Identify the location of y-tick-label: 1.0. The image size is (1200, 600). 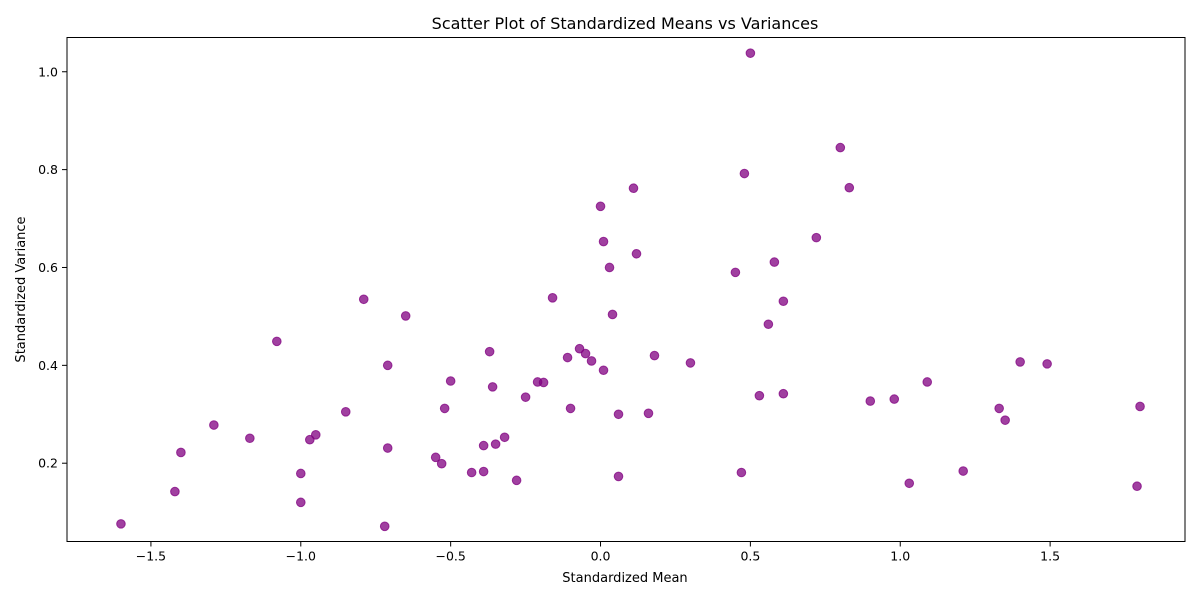
(48, 71).